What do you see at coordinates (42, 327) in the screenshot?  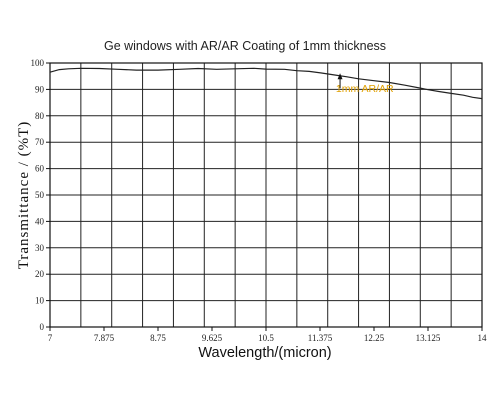 I see `y-tick-label: 0` at bounding box center [42, 327].